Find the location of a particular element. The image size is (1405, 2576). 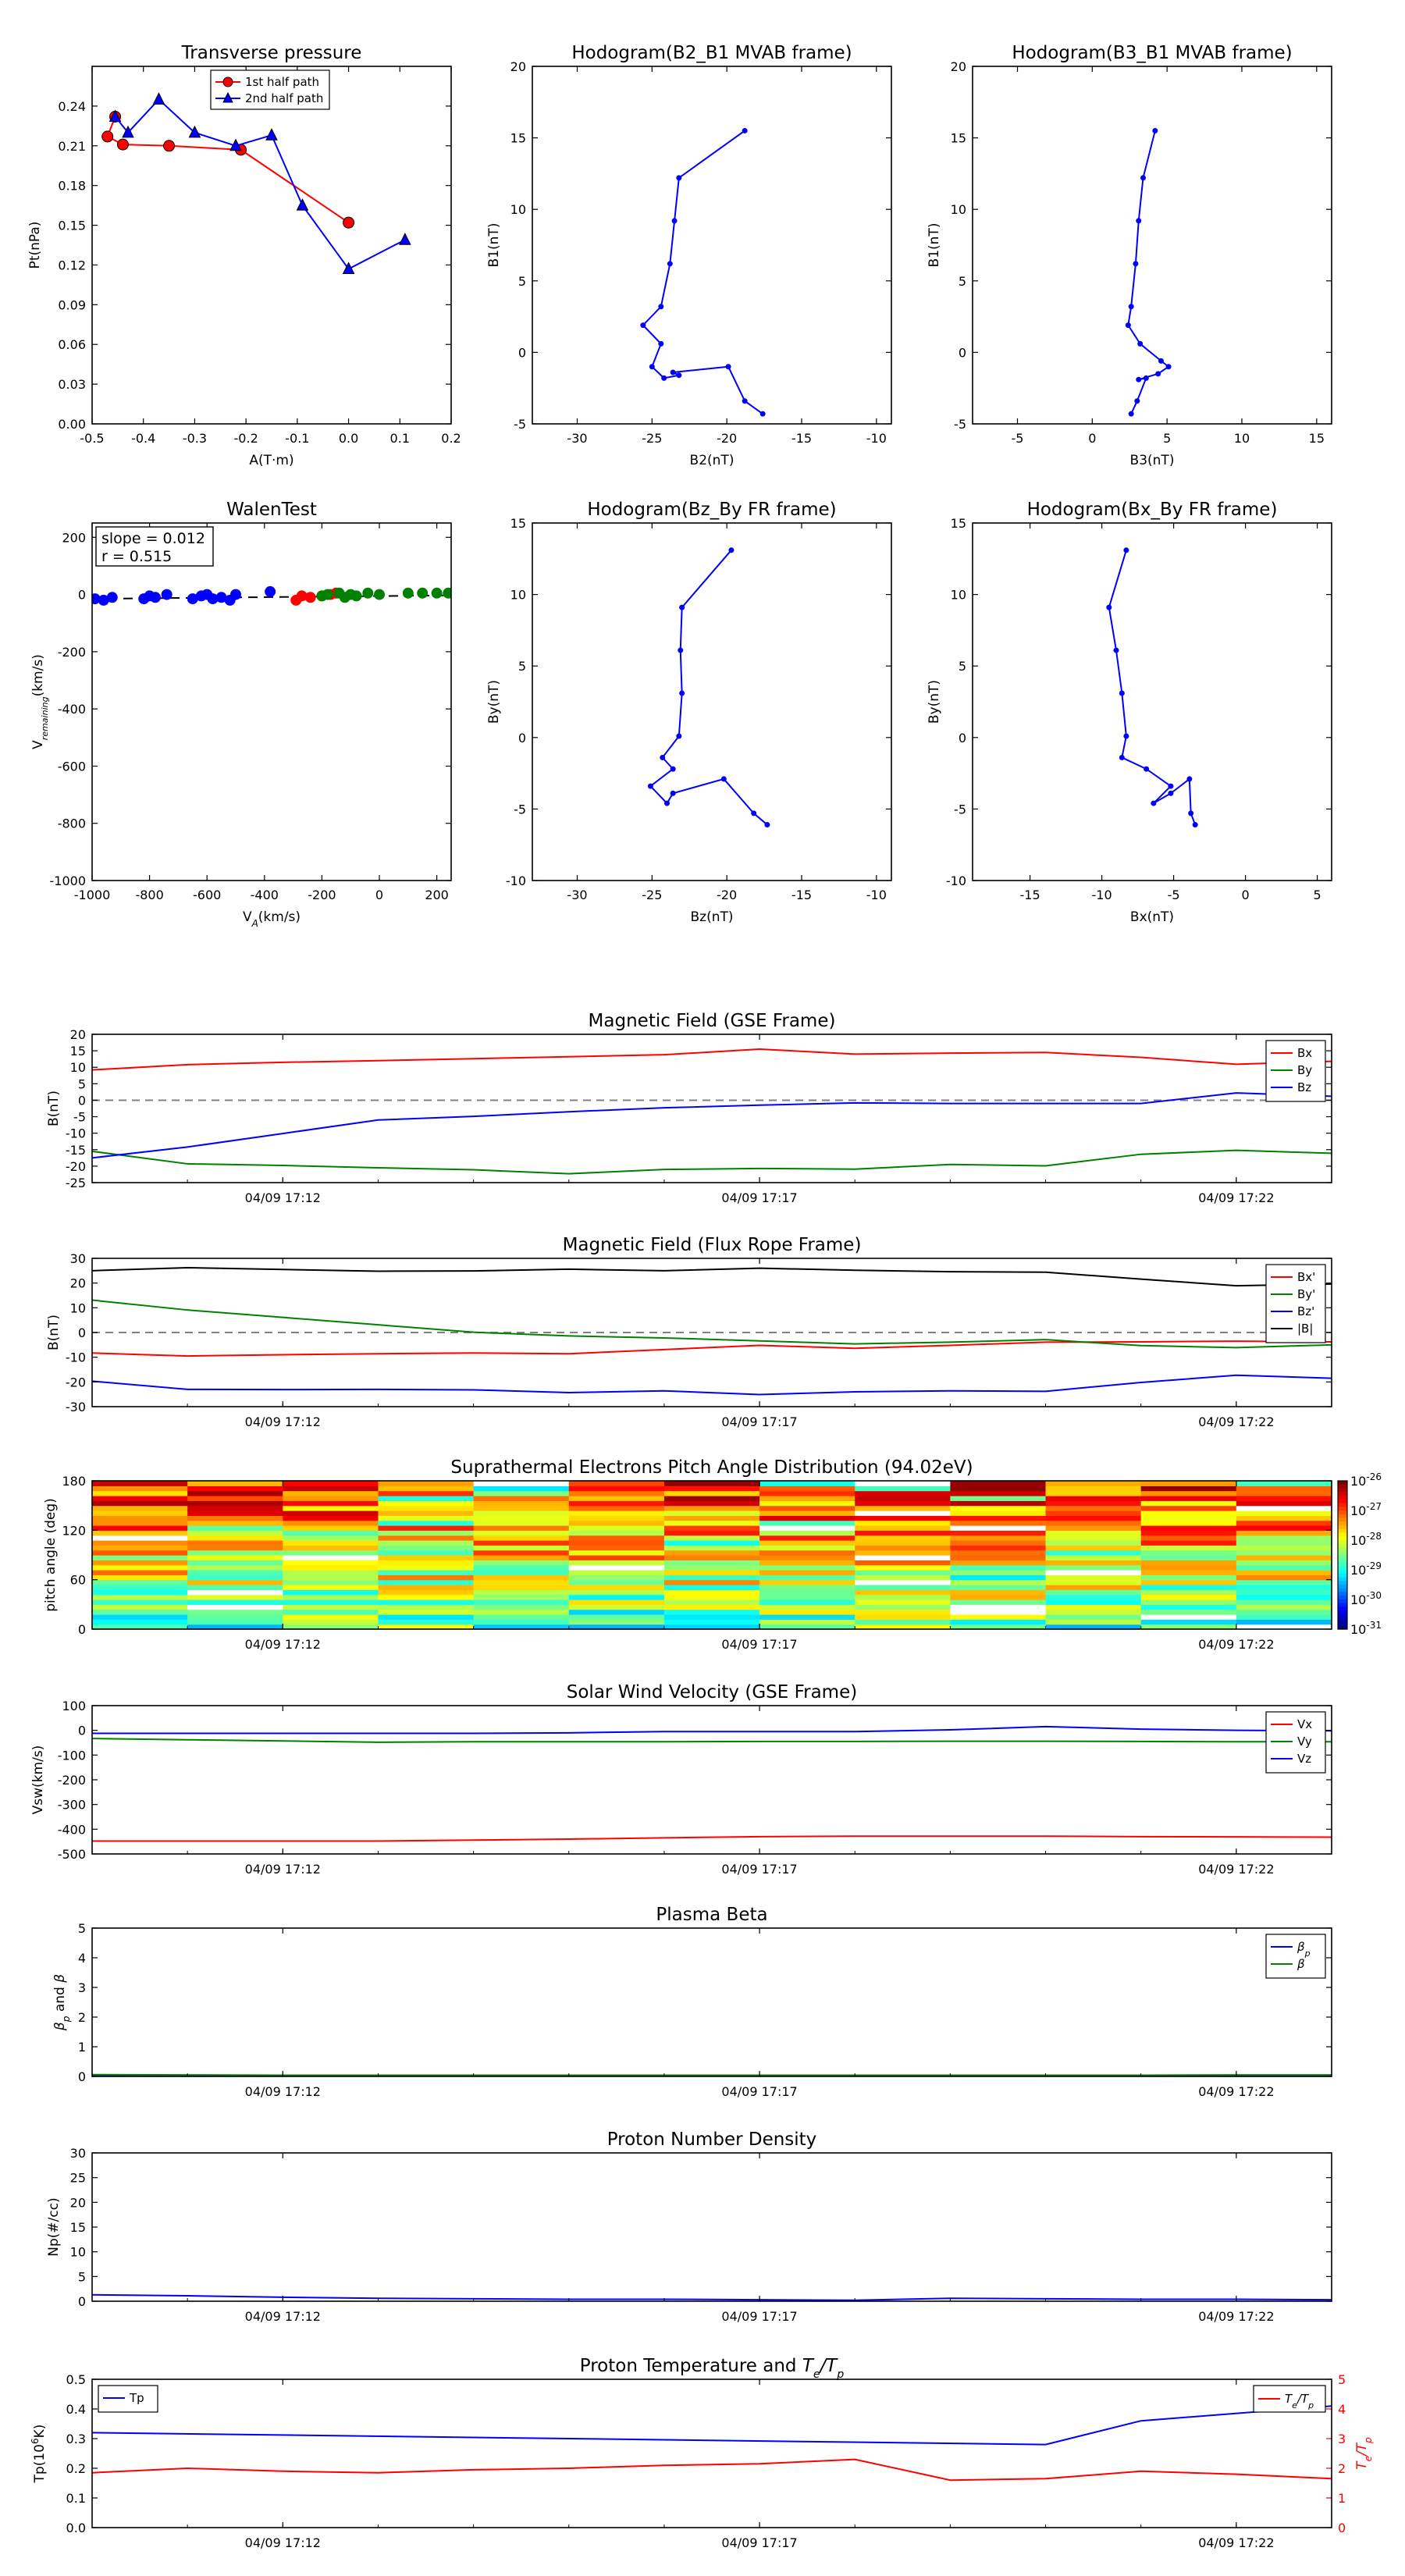

x-tick-label: -0.2 is located at coordinates (246, 439).